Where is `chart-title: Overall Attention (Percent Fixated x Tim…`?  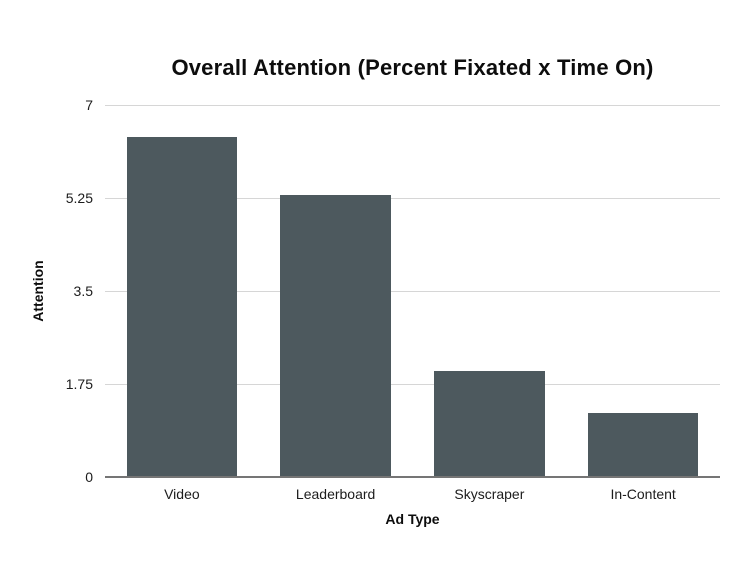 chart-title: Overall Attention (Percent Fixated x Tim… is located at coordinates (412, 67).